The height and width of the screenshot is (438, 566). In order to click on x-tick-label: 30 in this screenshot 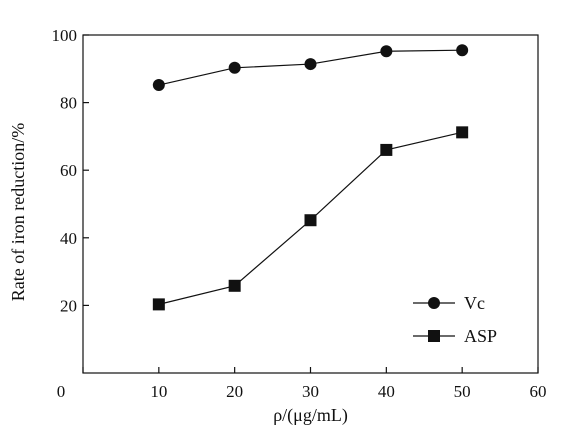, I will do `click(310, 391)`.